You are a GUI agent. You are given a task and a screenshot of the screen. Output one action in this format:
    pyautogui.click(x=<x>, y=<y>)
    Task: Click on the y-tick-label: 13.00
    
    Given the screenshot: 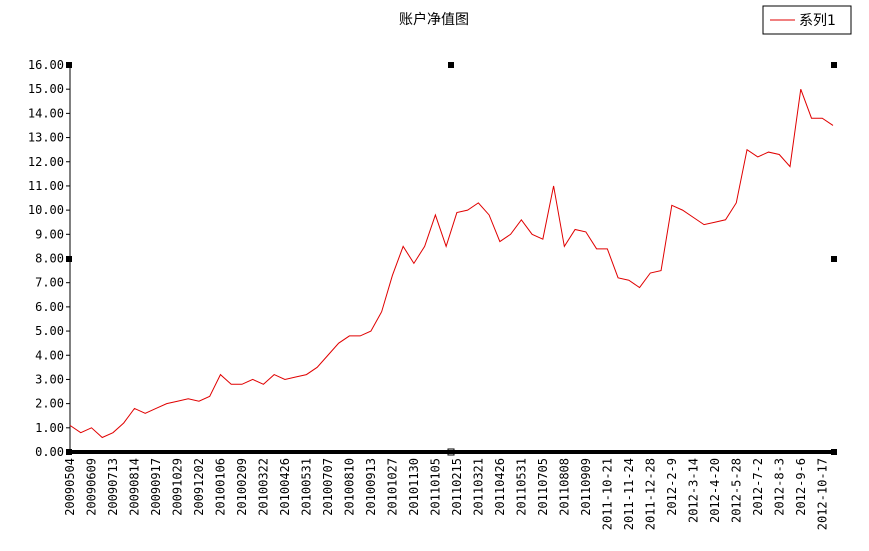 What is the action you would take?
    pyautogui.click(x=46, y=138)
    